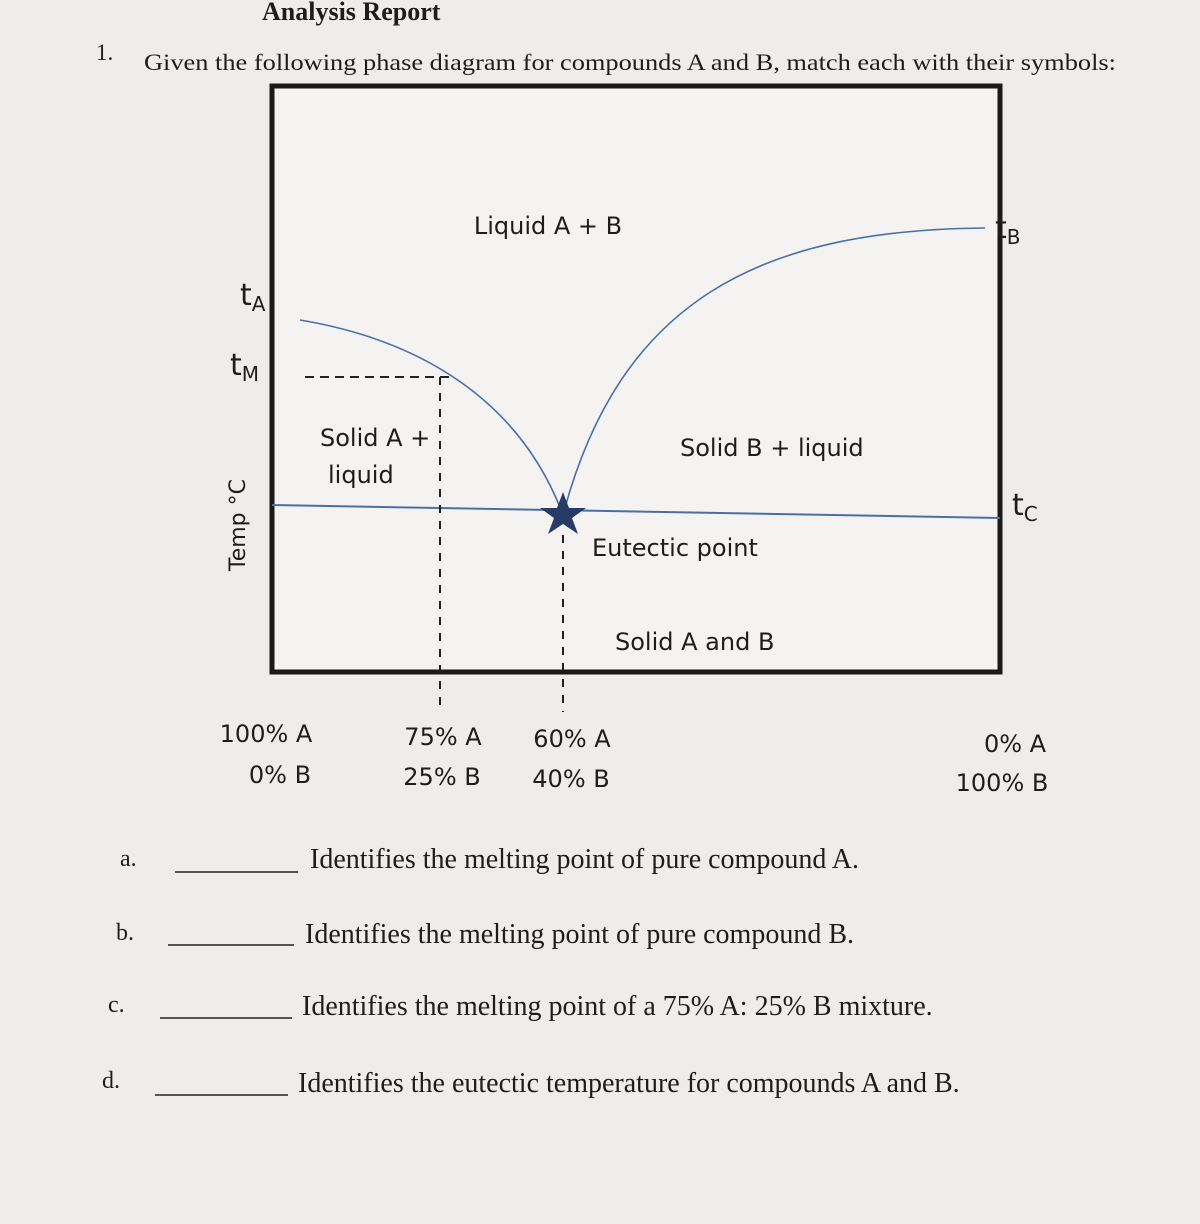 The image size is (1200, 1224). What do you see at coordinates (572, 739) in the screenshot?
I see `composition-a: 60% A` at bounding box center [572, 739].